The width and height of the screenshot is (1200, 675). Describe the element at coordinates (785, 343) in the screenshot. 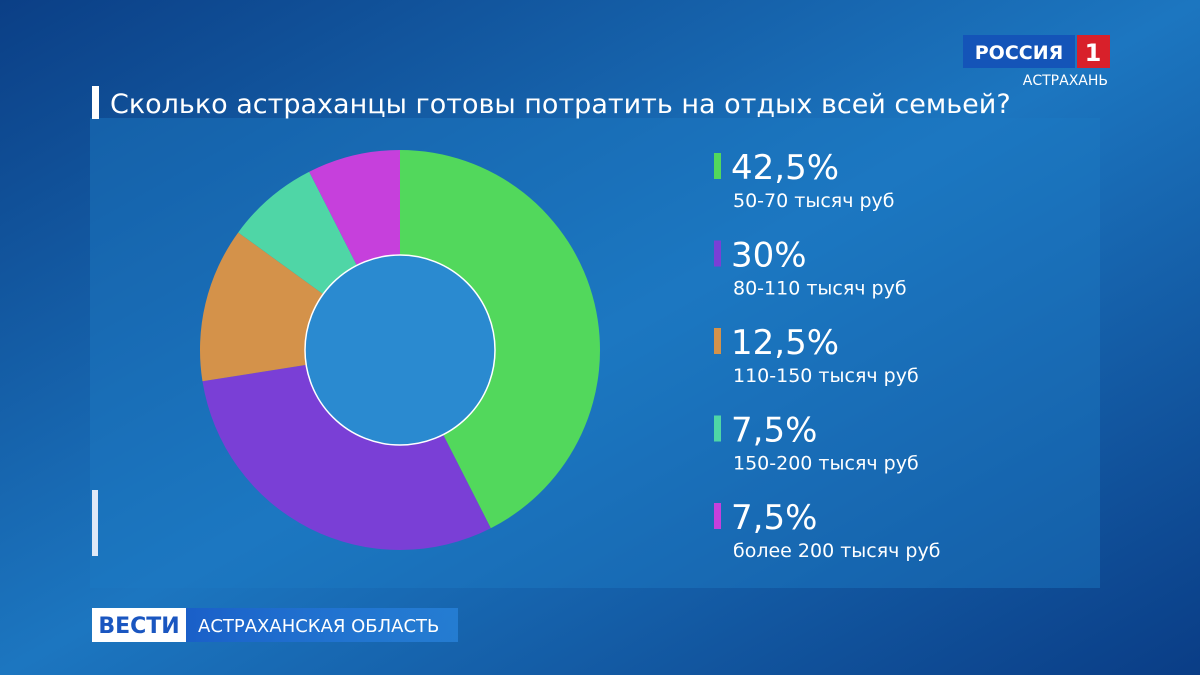

I see `value-label: 12,5%` at that location.